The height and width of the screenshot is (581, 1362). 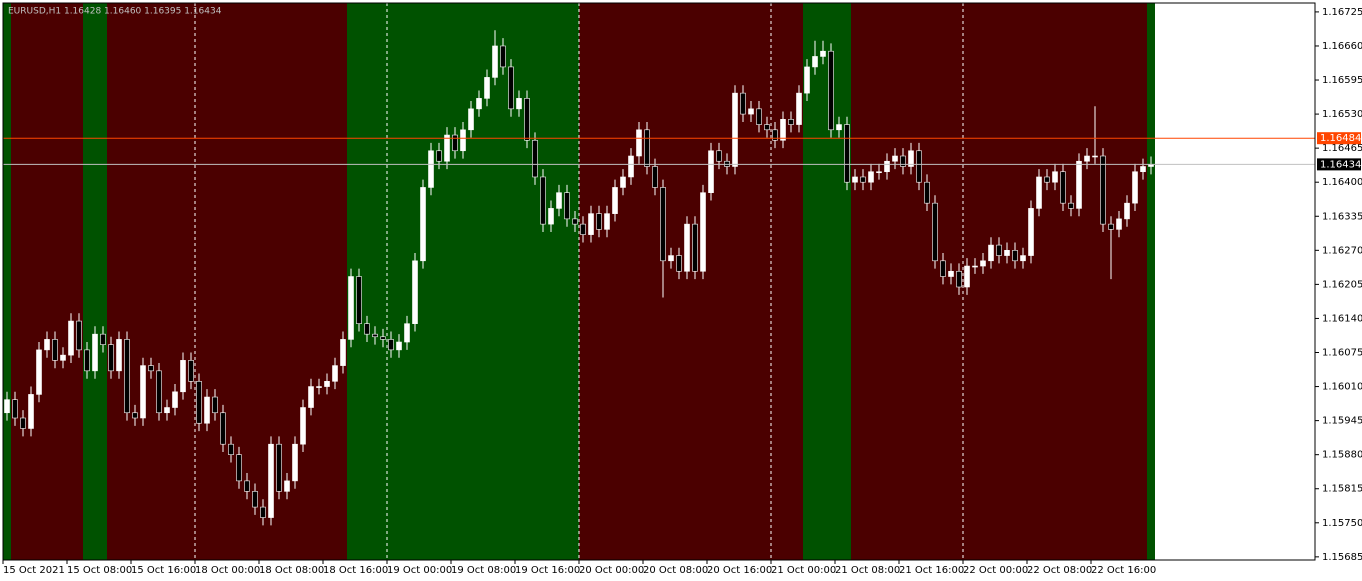 What do you see at coordinates (419, 570) in the screenshot?
I see `x-tick-label: 19 Oct 00:00` at bounding box center [419, 570].